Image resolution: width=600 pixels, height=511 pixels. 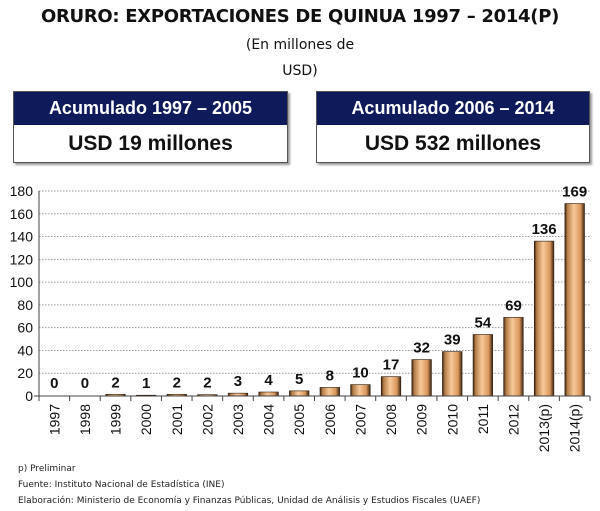 I want to click on data-label-1997: 0, so click(x=54, y=383).